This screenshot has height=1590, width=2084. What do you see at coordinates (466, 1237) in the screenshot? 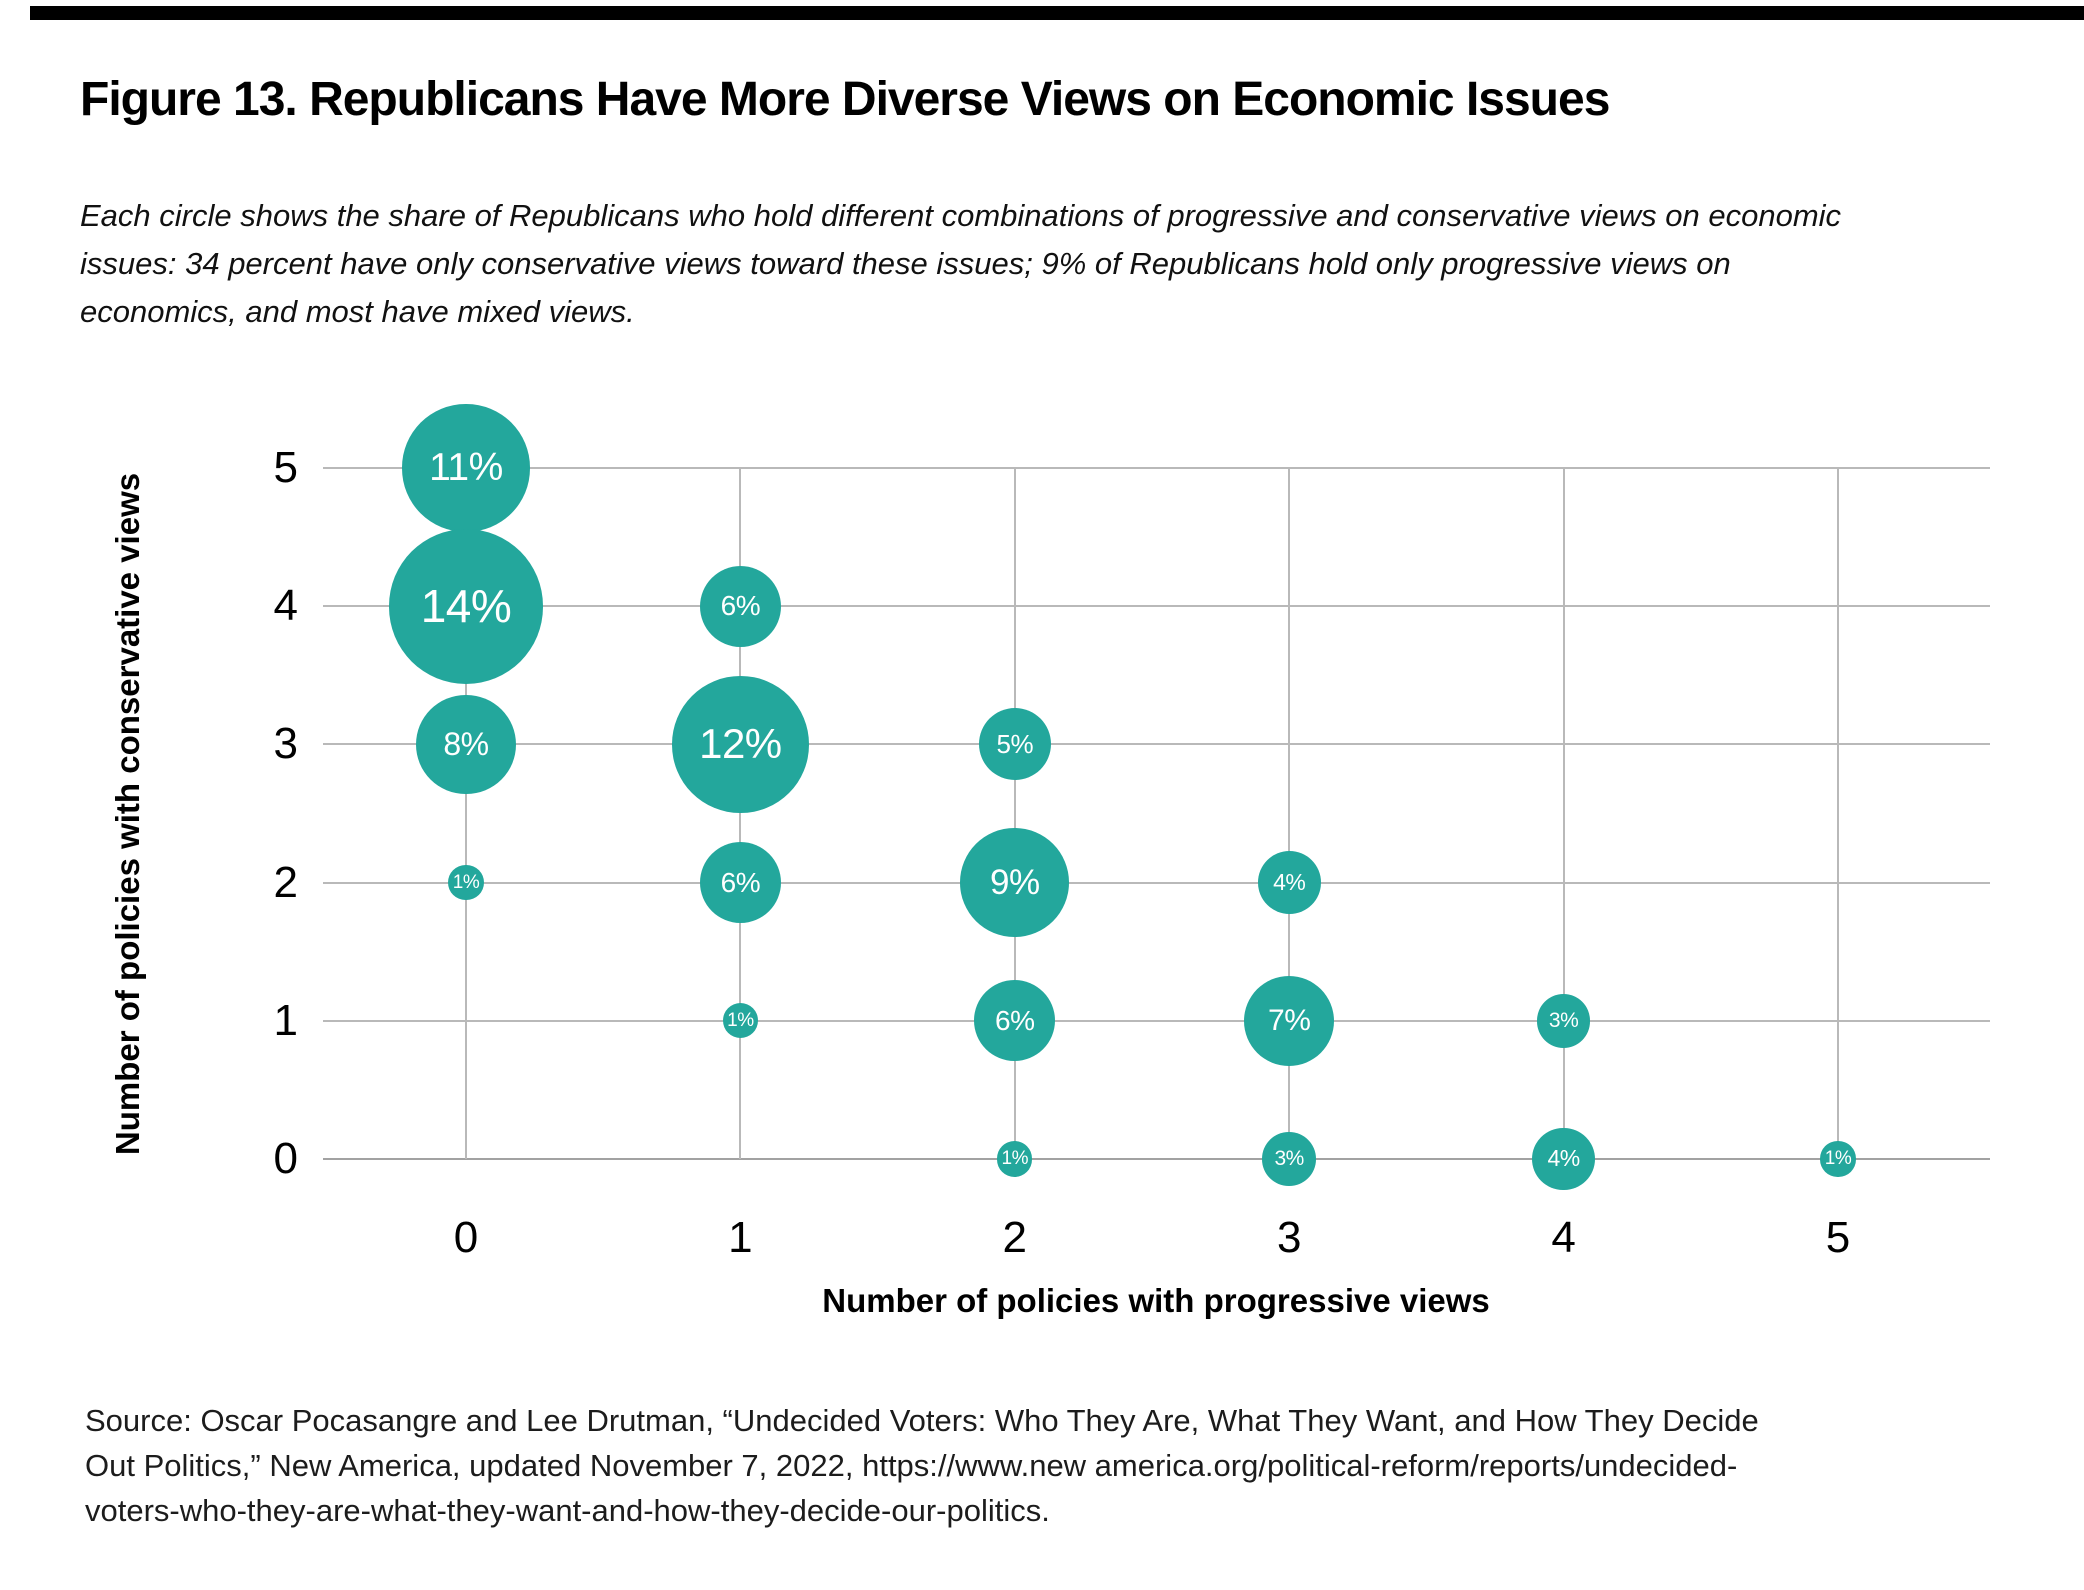
I see `x-tick-label: 0` at bounding box center [466, 1237].